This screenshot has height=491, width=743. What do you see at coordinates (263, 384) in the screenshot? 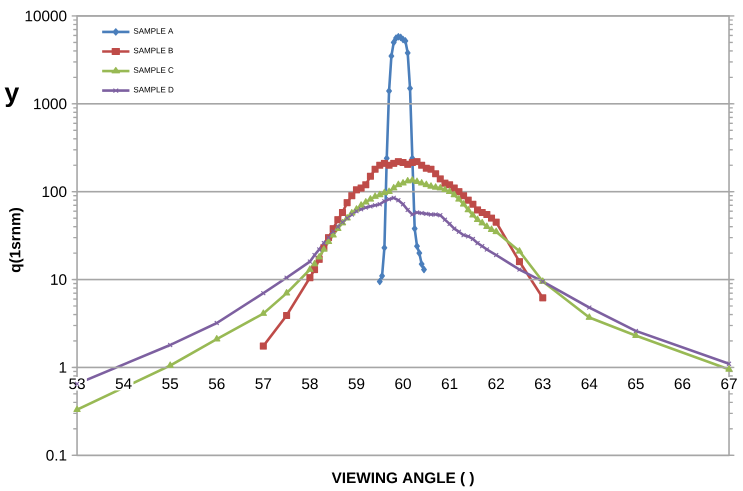
I see `x-tick-label: 57` at bounding box center [263, 384].